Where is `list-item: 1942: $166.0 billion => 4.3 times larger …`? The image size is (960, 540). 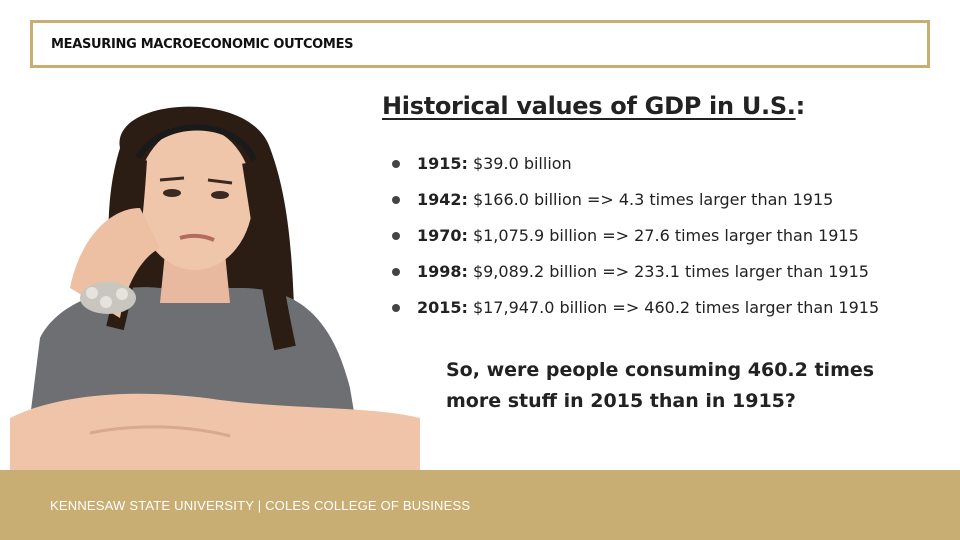
list-item: 1942: $166.0 billion => 4.3 times larger … is located at coordinates (635, 204).